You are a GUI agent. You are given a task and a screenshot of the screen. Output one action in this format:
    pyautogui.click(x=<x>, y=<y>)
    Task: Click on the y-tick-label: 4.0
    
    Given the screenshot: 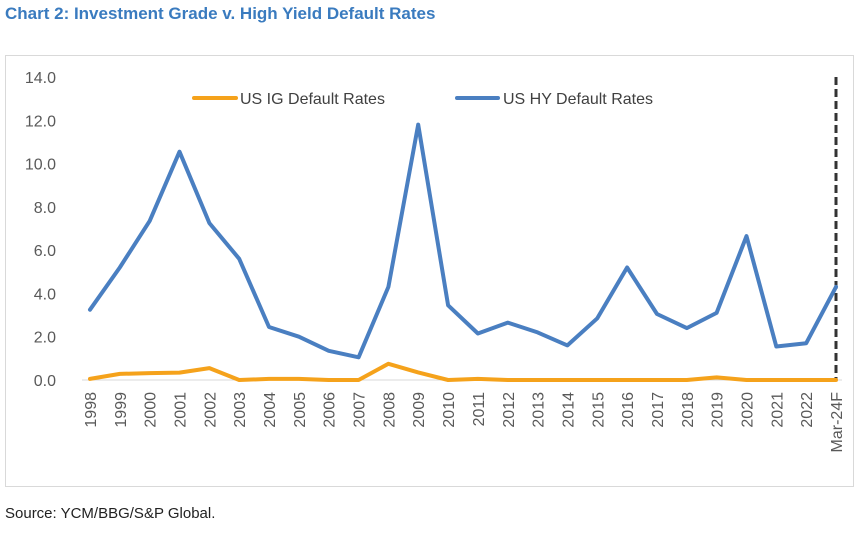 What is the action you would take?
    pyautogui.click(x=45, y=294)
    